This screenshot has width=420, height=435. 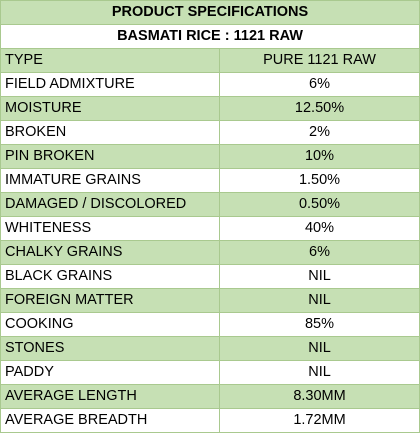 I want to click on spec-parameter: AVERAGE LENGTH, so click(x=110, y=396).